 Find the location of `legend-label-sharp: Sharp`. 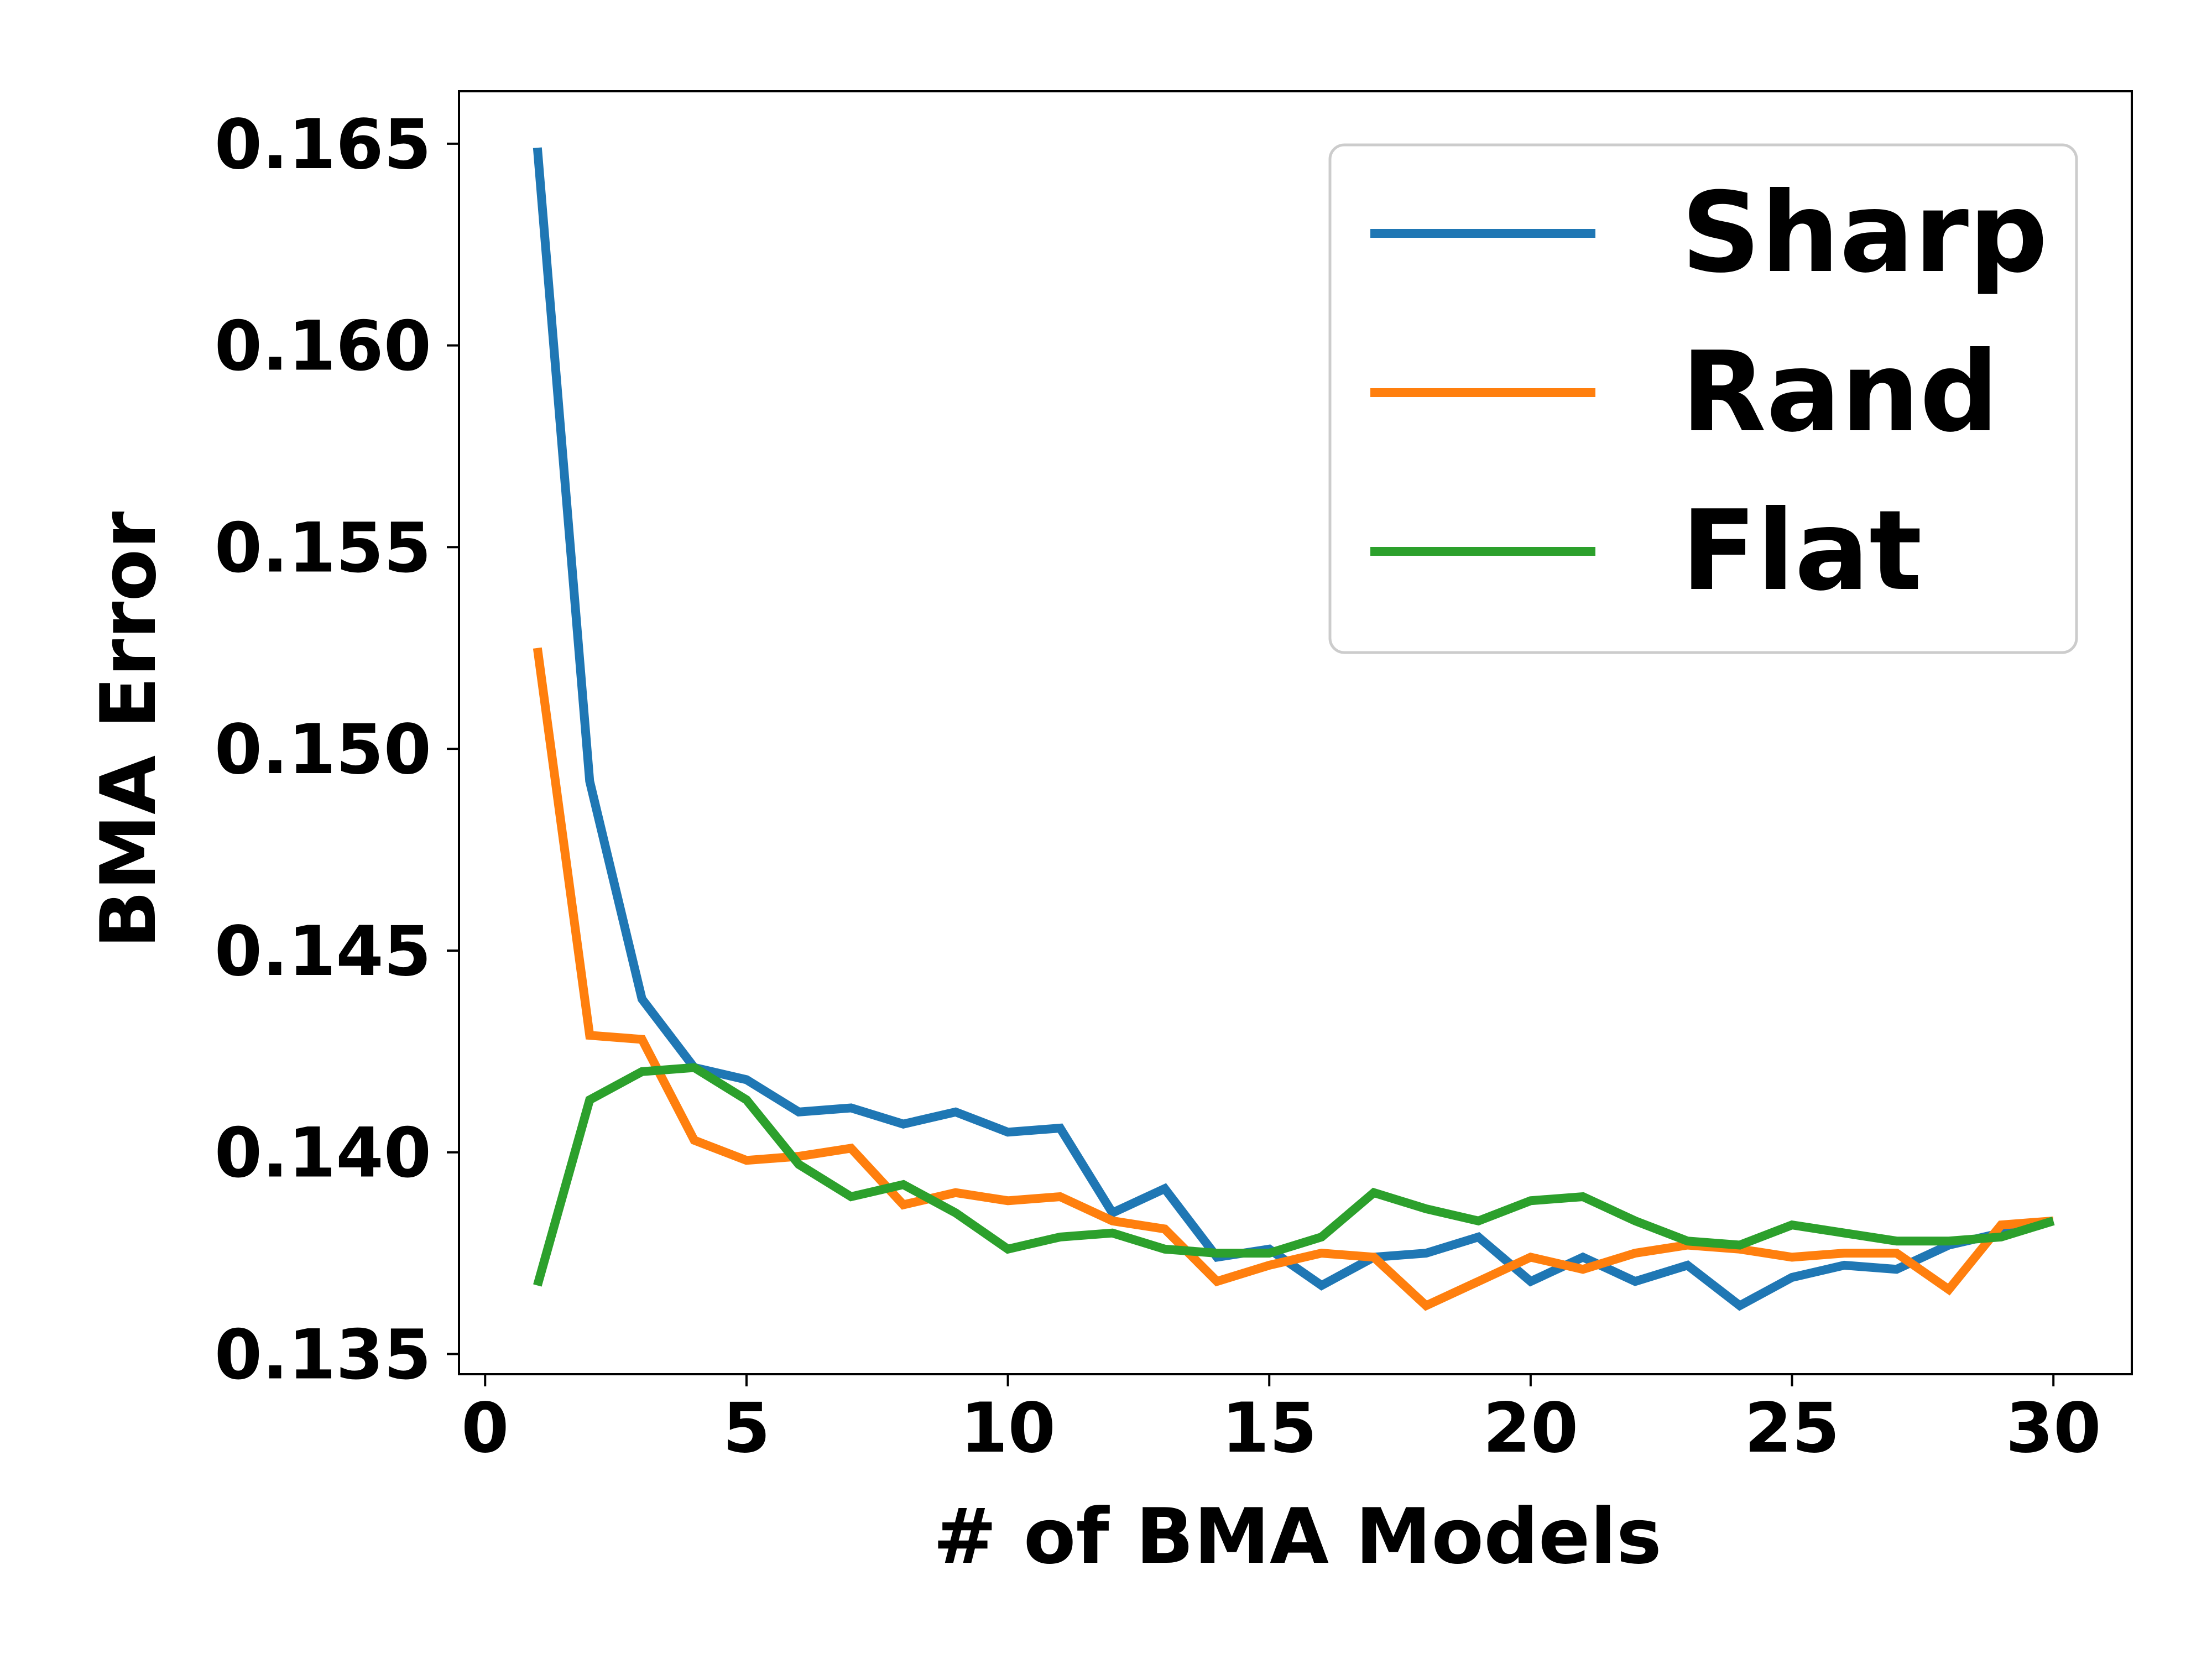

legend-label-sharp: Sharp is located at coordinates (1865, 234).